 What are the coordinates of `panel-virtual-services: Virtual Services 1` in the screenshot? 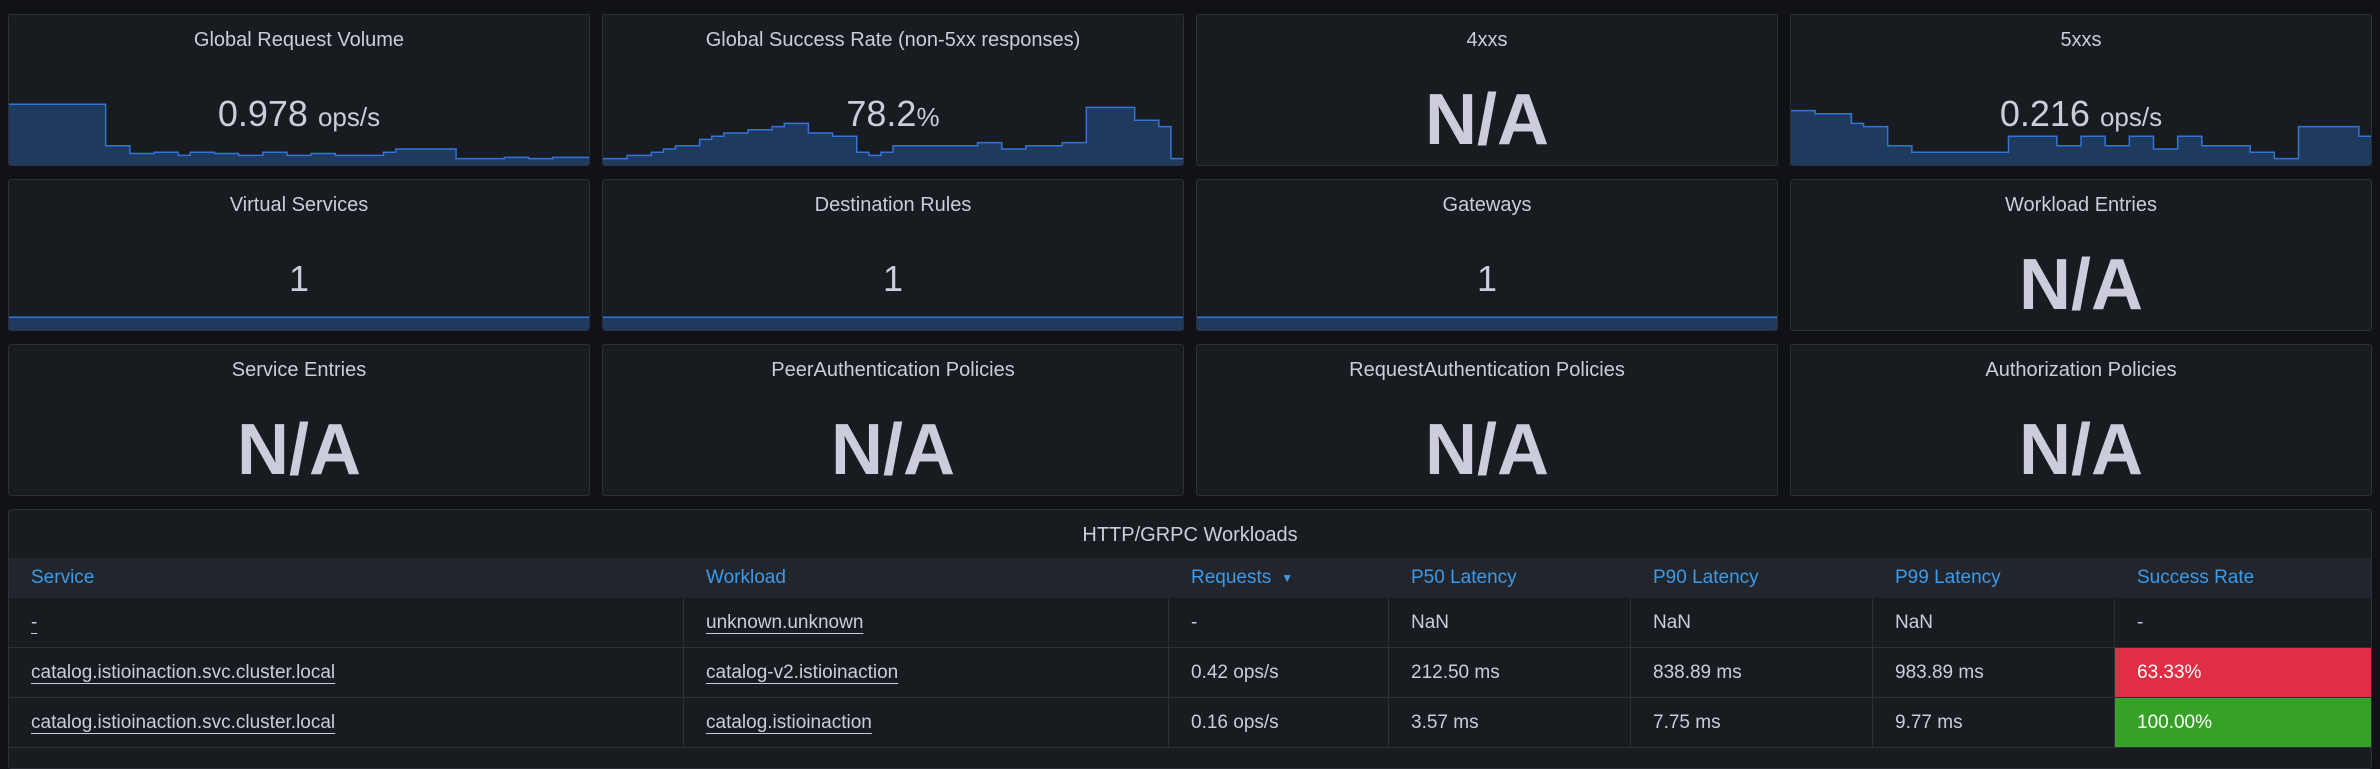 It's located at (299, 255).